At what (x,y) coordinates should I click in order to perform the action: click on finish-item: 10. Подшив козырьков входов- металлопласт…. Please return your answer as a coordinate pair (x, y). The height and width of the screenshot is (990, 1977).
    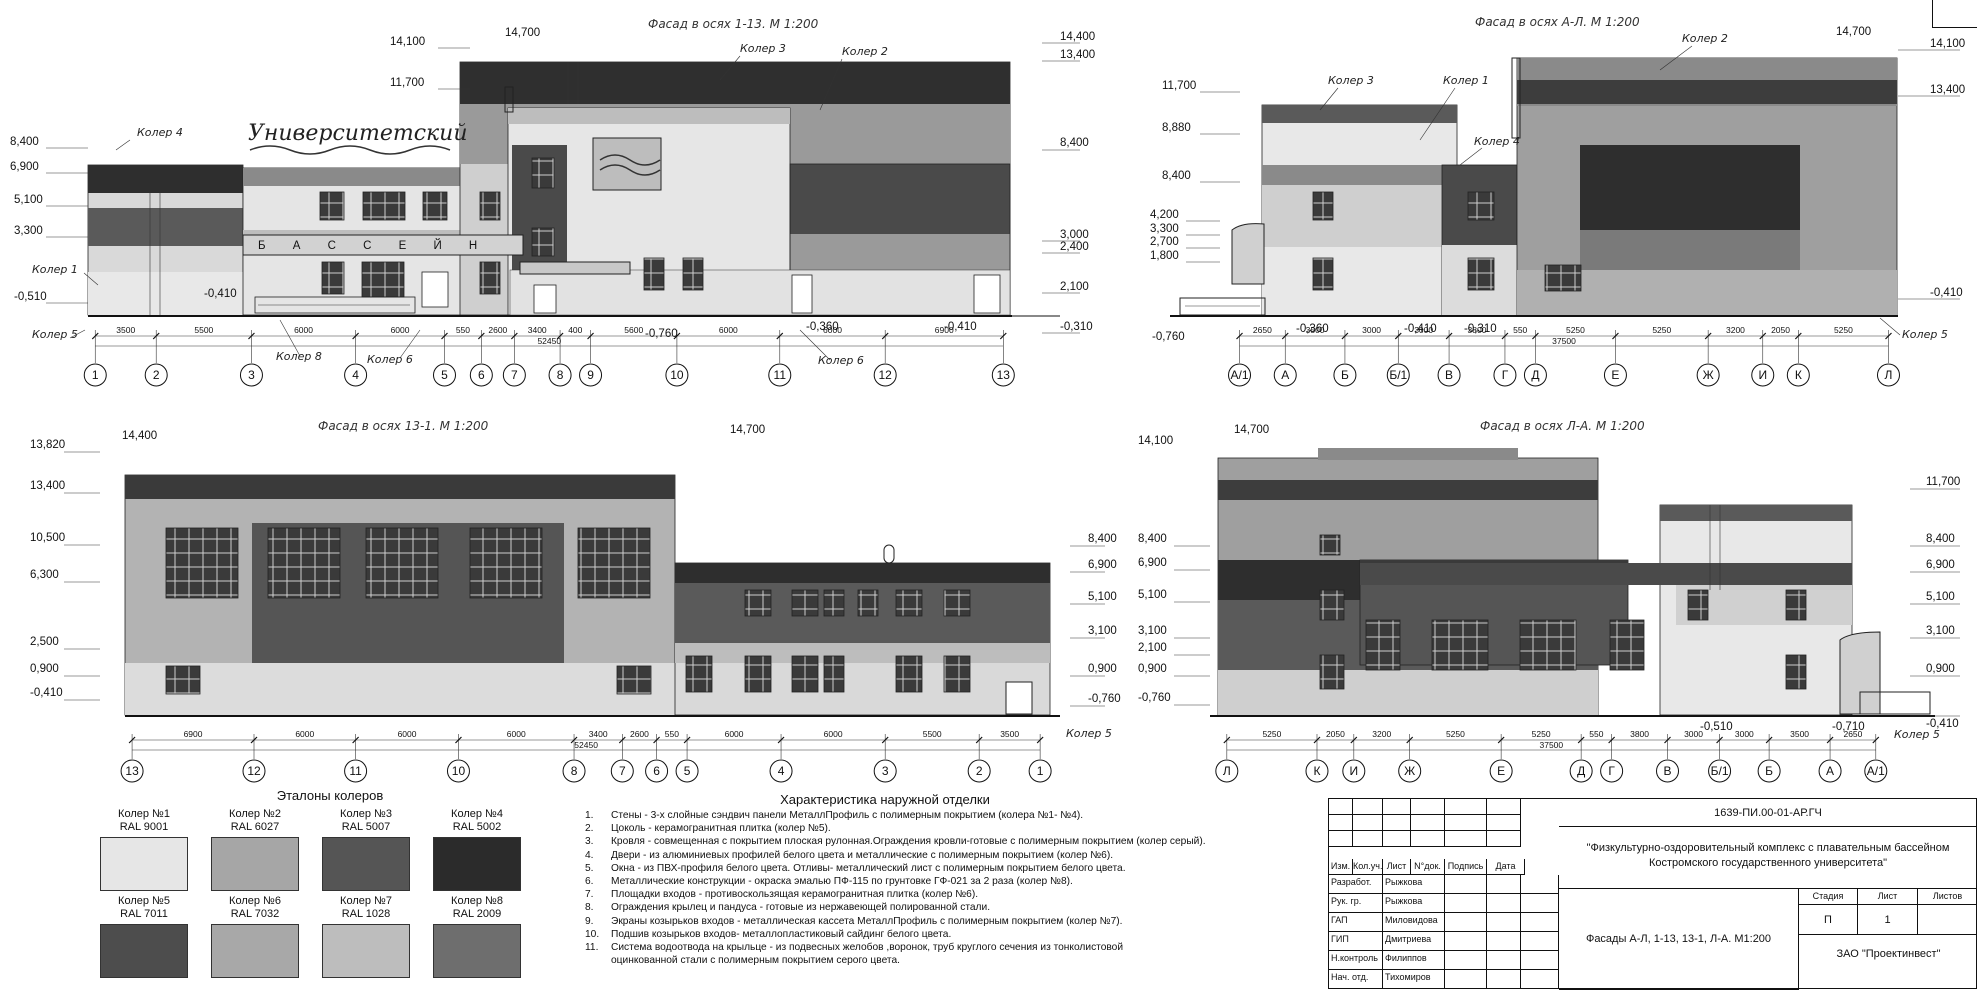
    Looking at the image, I should click on (955, 934).